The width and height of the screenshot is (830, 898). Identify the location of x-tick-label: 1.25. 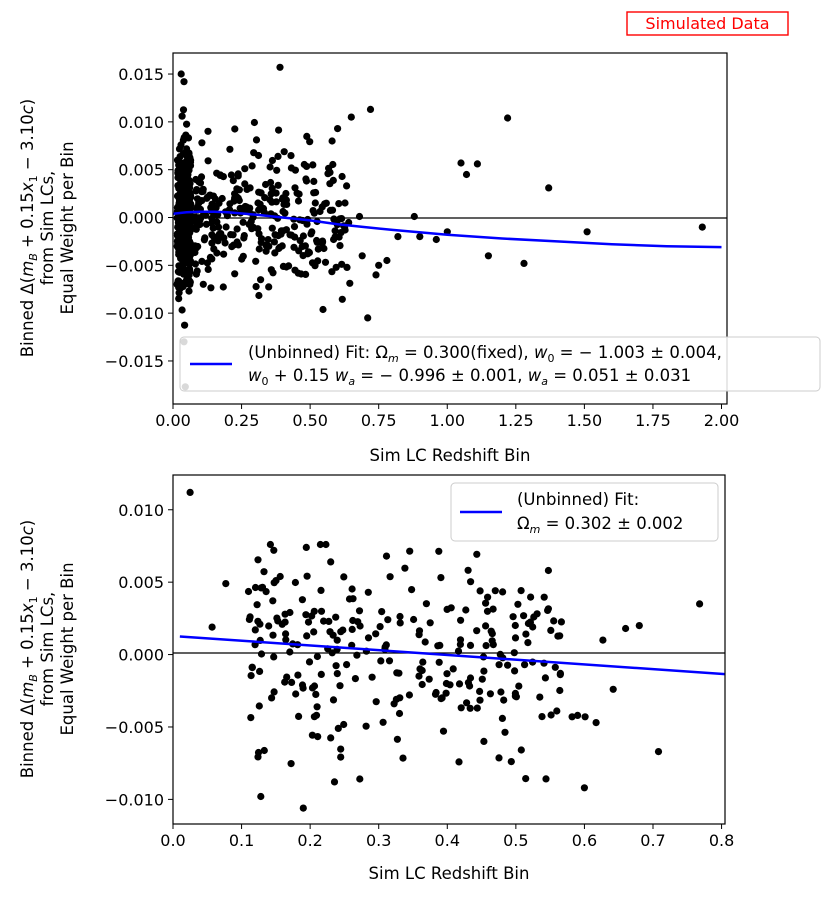
(516, 420).